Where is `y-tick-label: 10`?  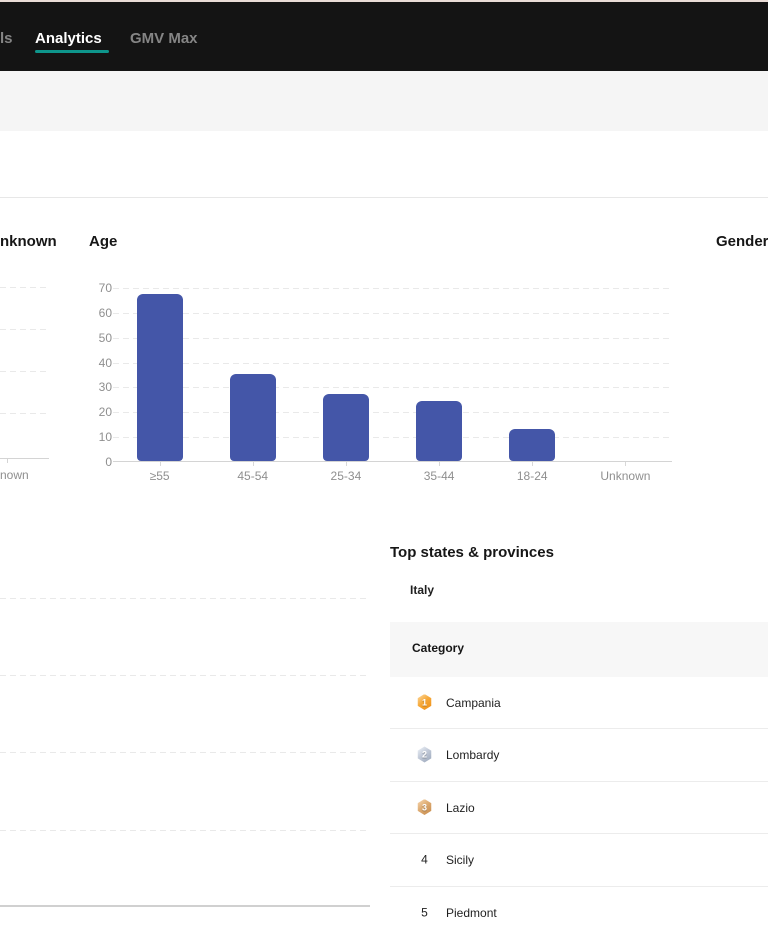
y-tick-label: 10 is located at coordinates (105, 437).